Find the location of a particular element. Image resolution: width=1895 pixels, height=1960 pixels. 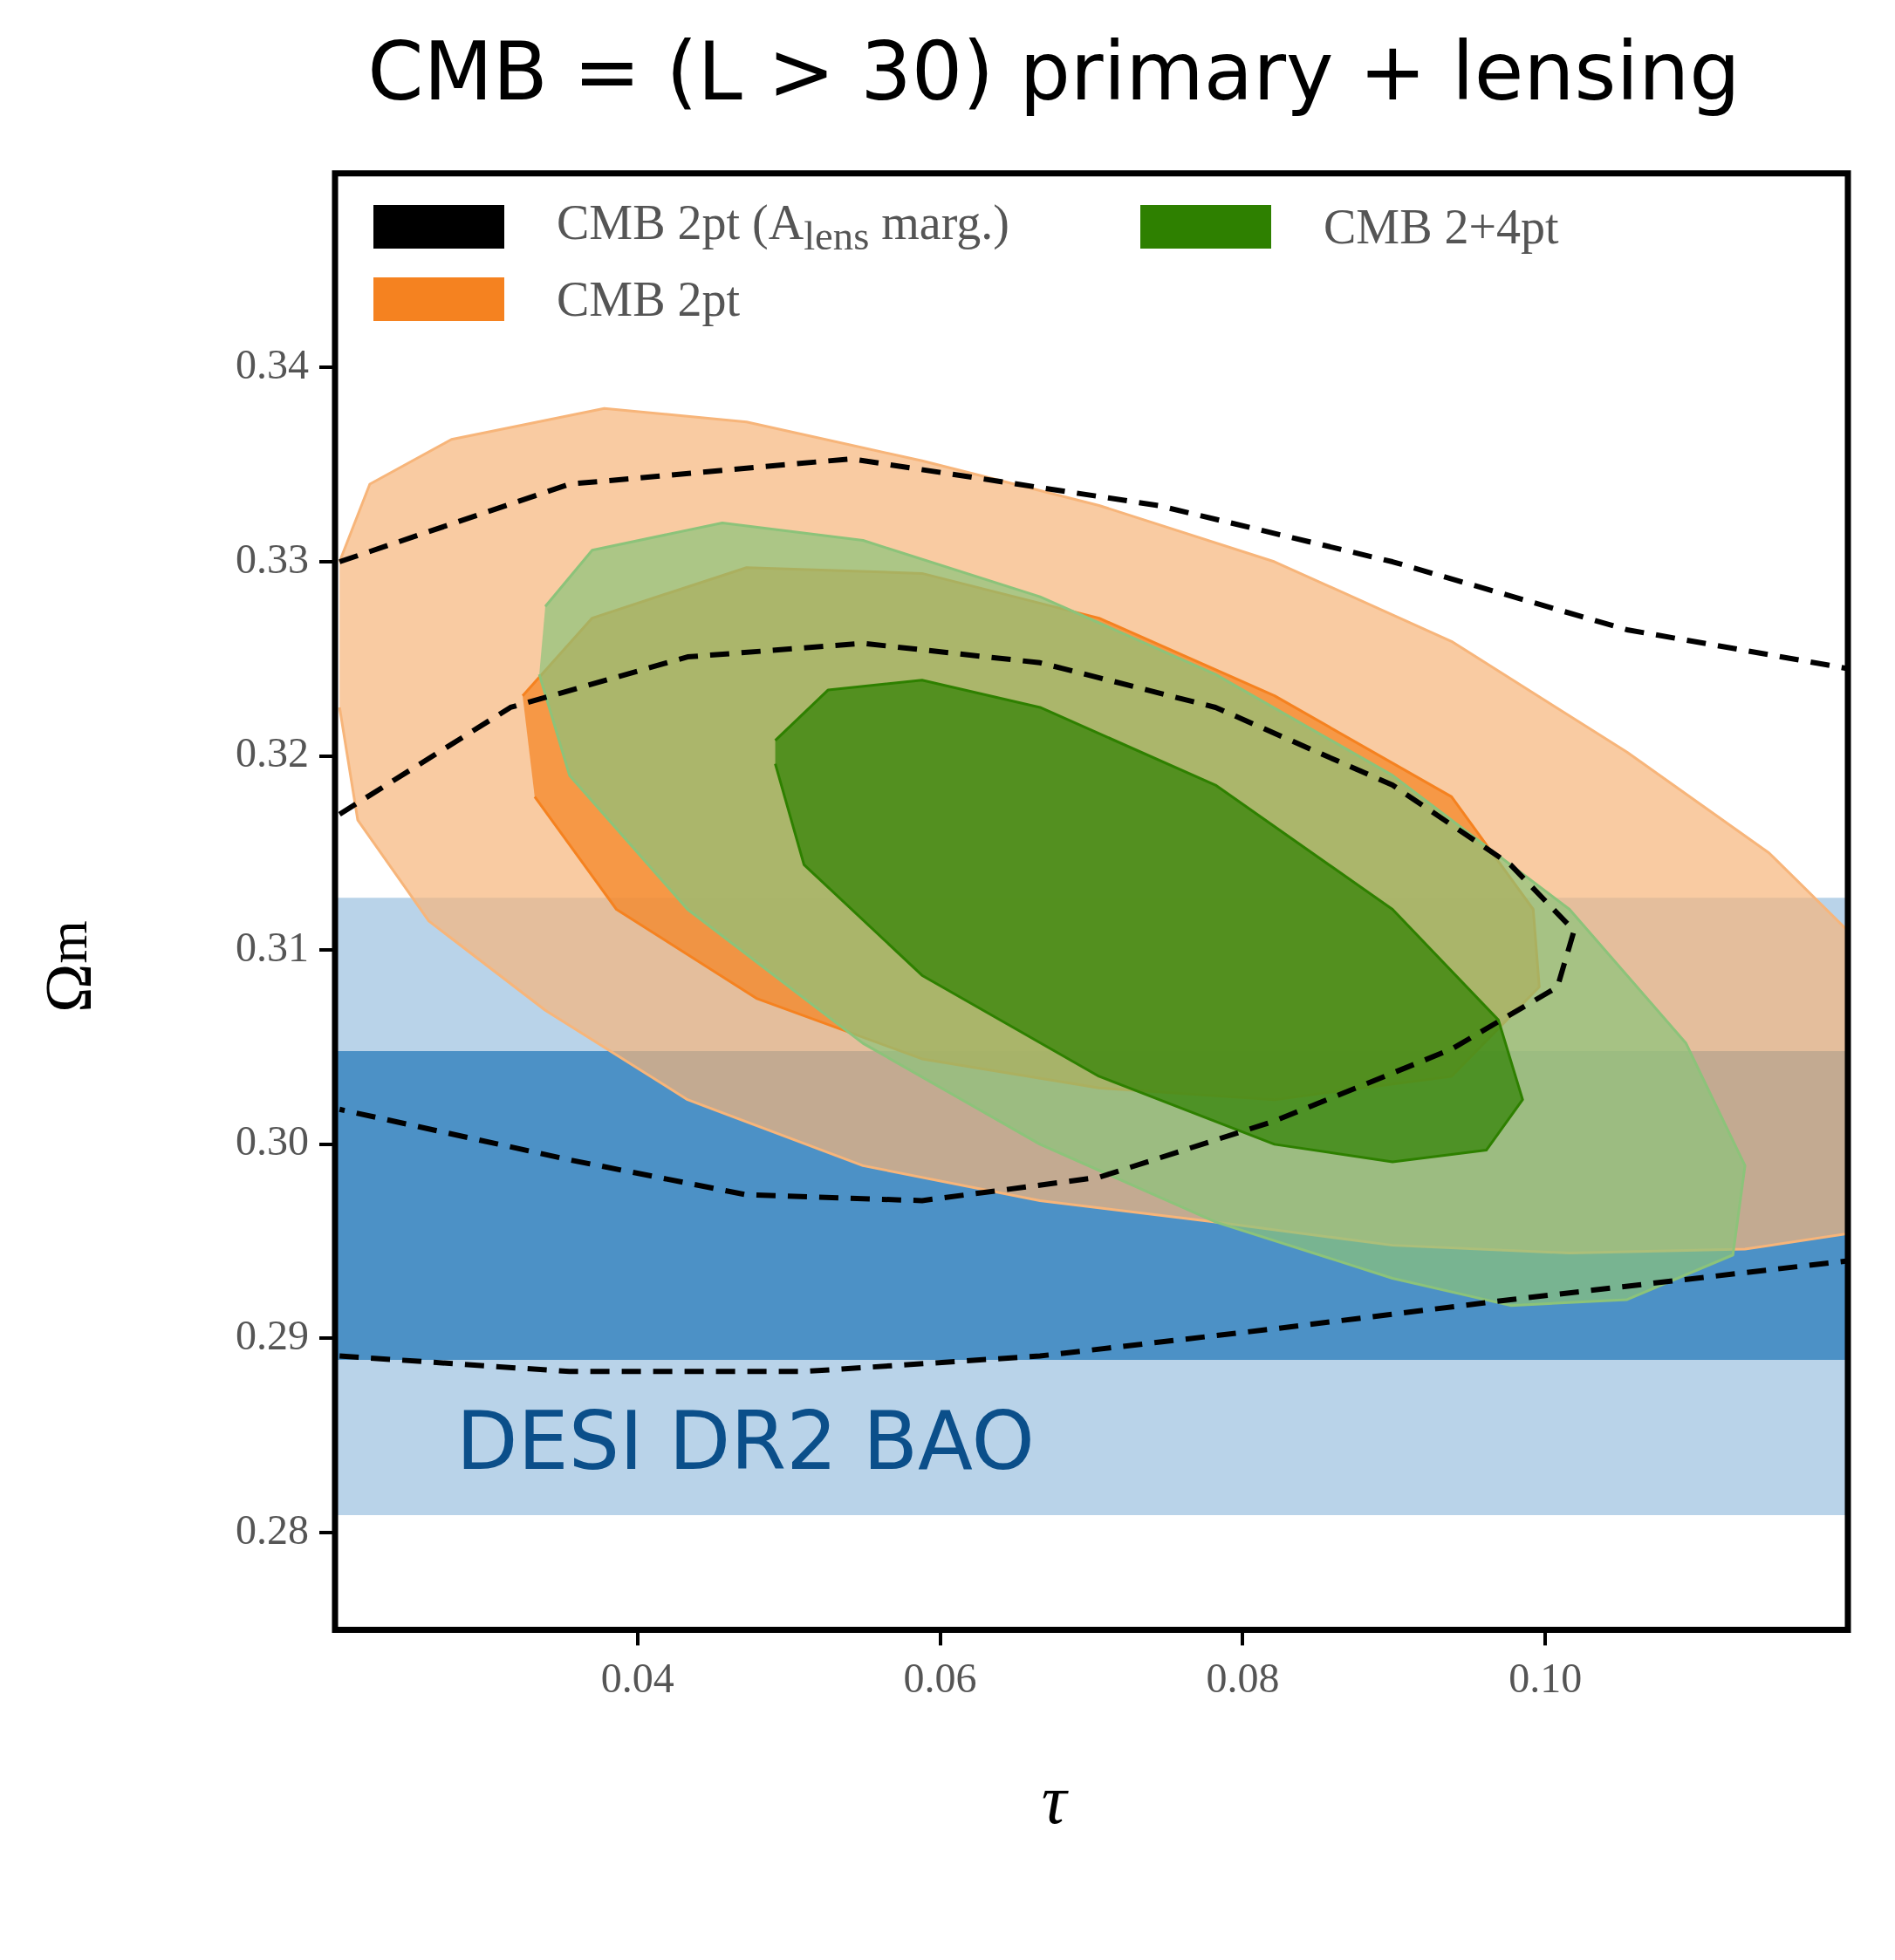

y-tick-label: 0.33 is located at coordinates (272, 558).